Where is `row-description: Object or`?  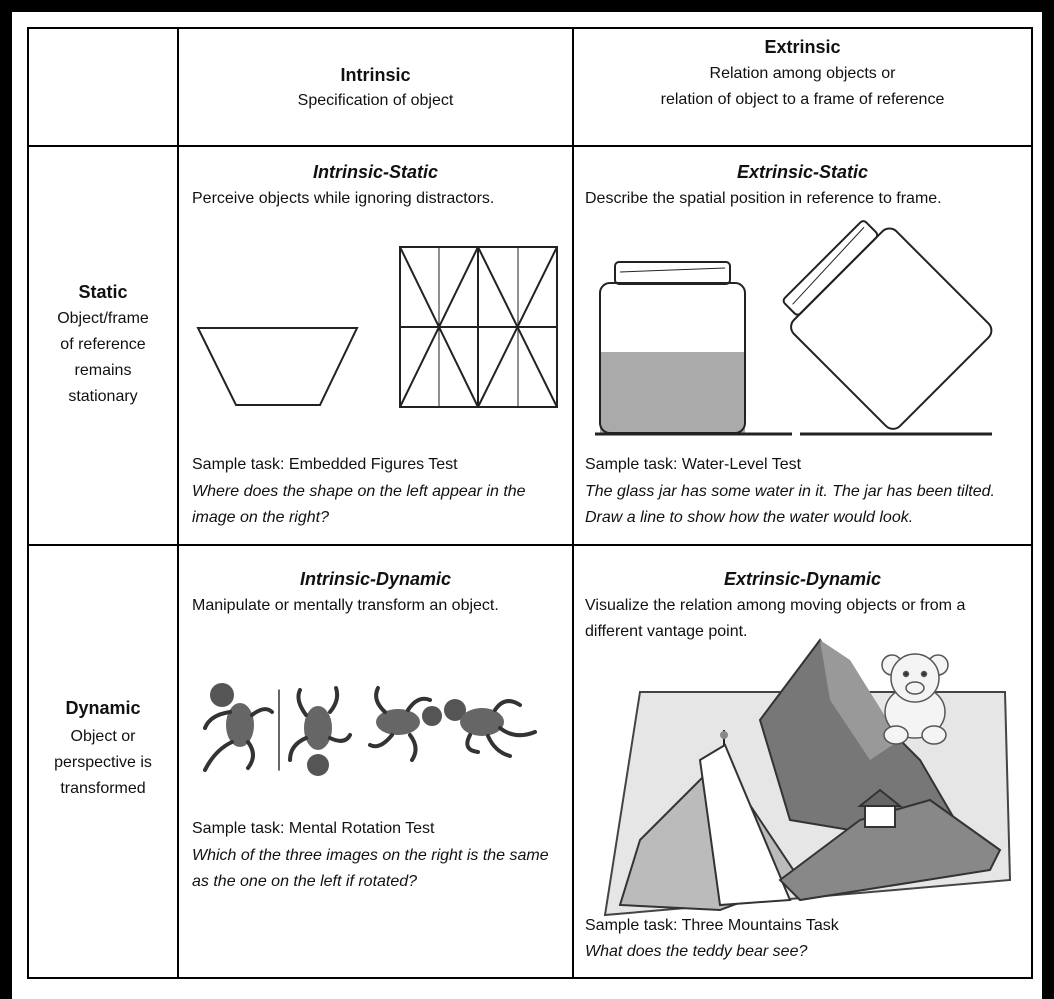 row-description: Object or is located at coordinates (103, 736).